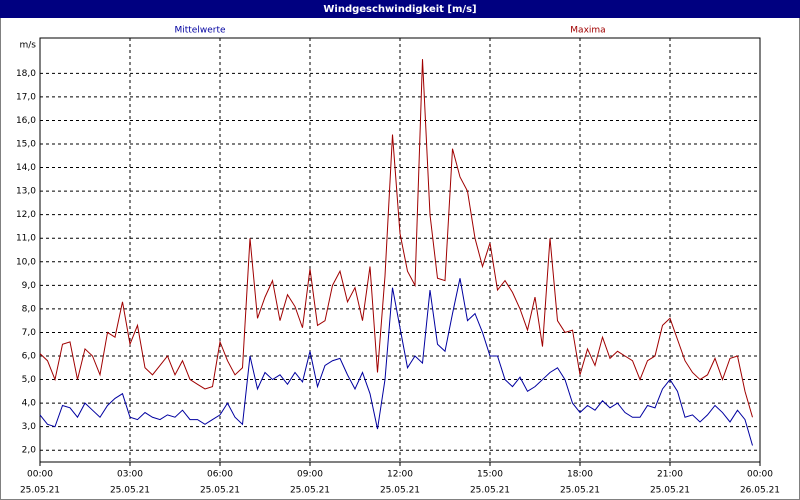 This screenshot has width=800, height=500. I want to click on y-tick-label: 15,0, so click(26, 145).